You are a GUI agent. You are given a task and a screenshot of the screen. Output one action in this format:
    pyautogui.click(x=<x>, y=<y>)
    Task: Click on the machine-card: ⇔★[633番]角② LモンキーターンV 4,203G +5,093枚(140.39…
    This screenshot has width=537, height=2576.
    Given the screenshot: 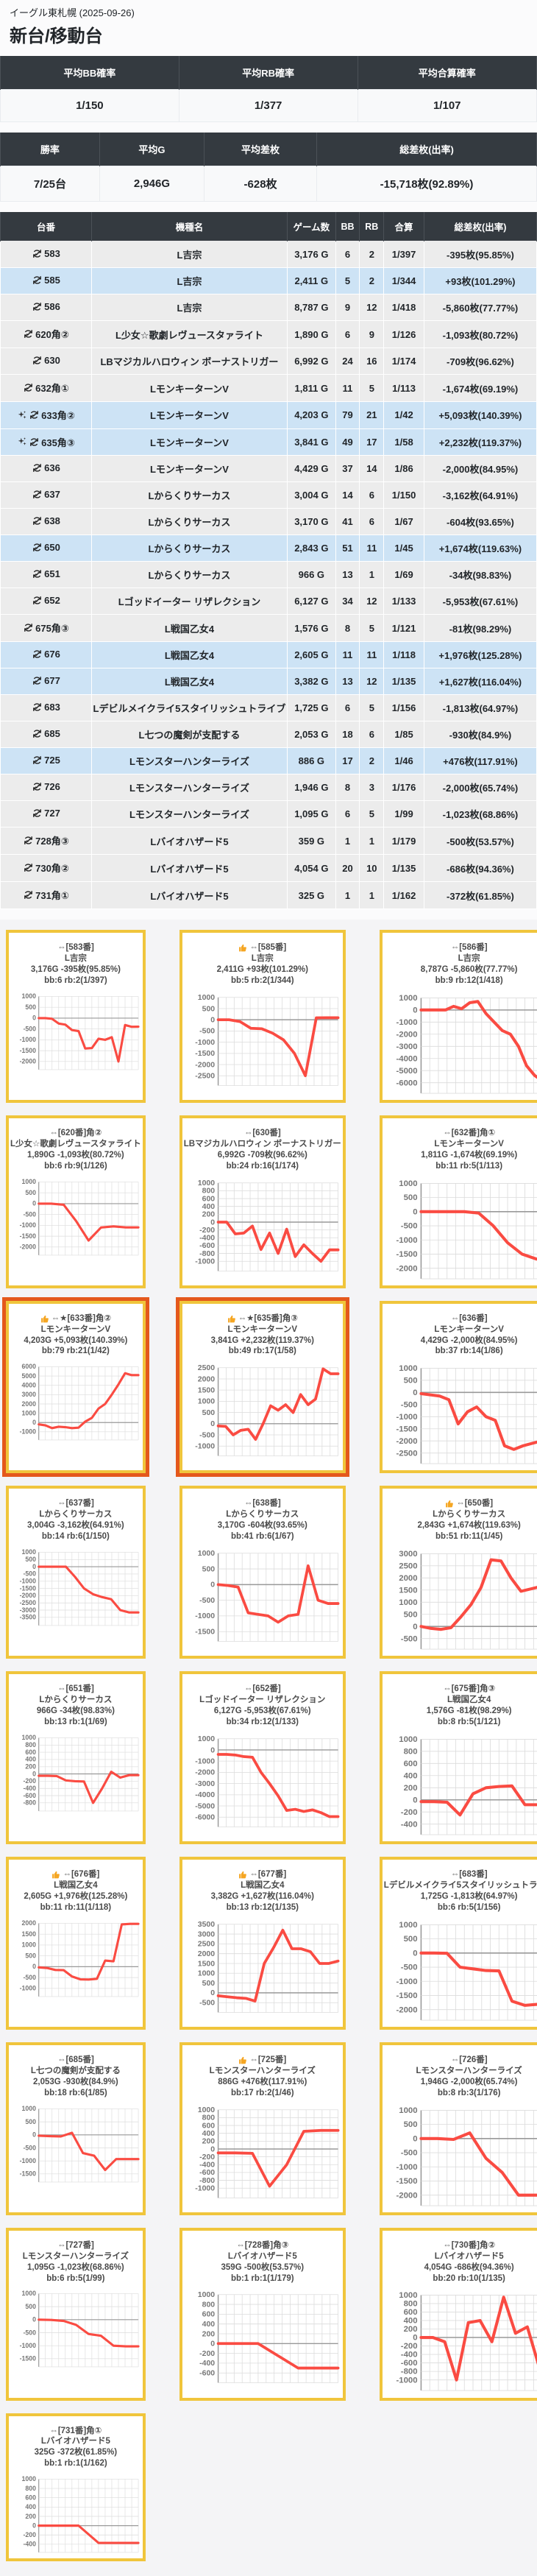 What is the action you would take?
    pyautogui.click(x=76, y=1387)
    